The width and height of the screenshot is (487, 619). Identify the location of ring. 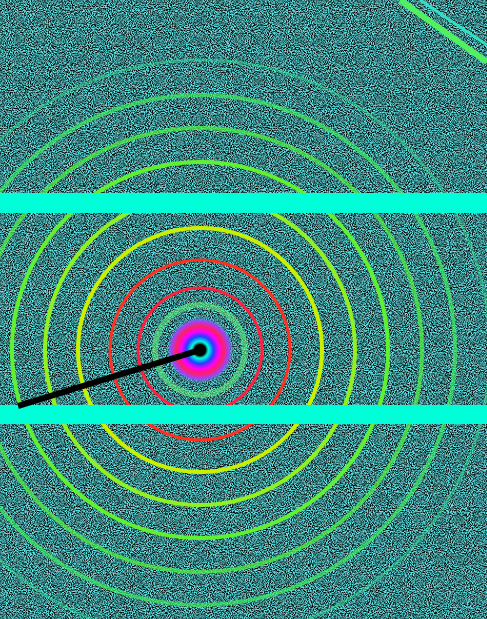
(200, 350).